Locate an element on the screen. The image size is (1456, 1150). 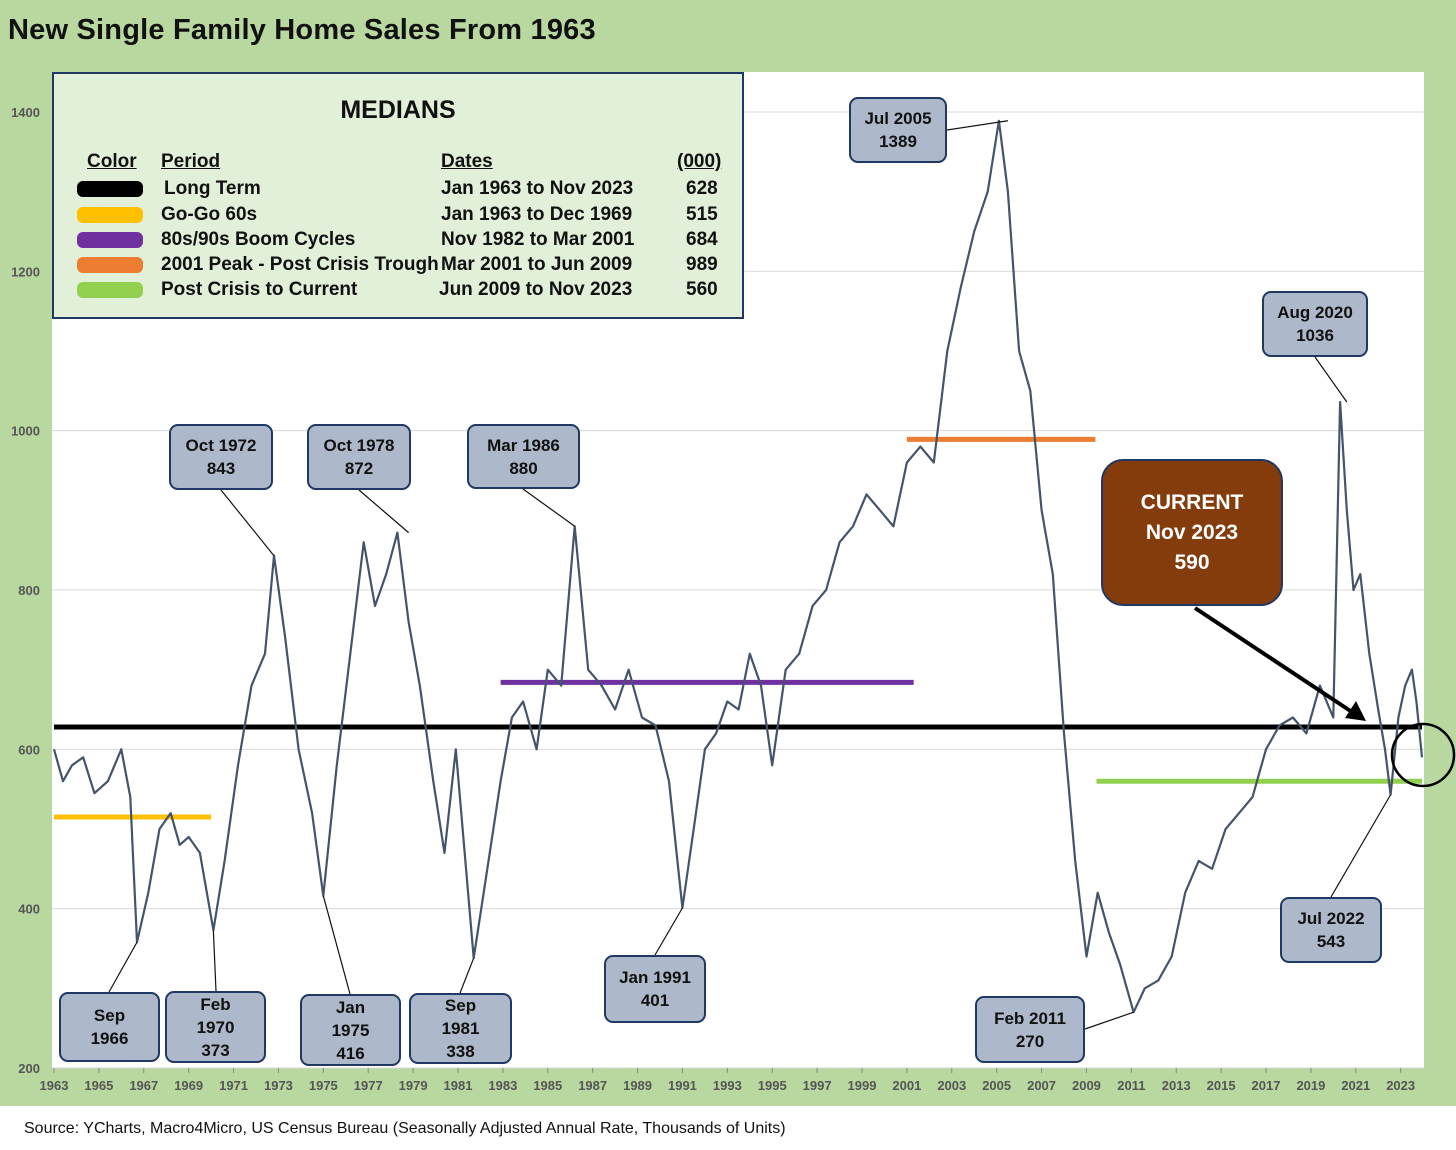
legend-value: 989 is located at coordinates (702, 264).